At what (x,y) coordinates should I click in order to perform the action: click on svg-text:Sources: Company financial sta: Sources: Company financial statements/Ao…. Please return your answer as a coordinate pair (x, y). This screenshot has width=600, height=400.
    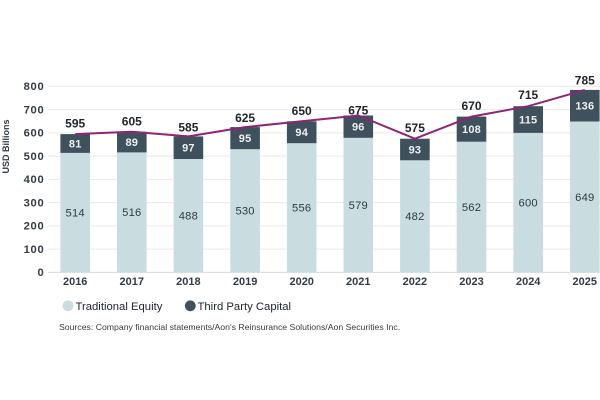
    Looking at the image, I should click on (229, 327).